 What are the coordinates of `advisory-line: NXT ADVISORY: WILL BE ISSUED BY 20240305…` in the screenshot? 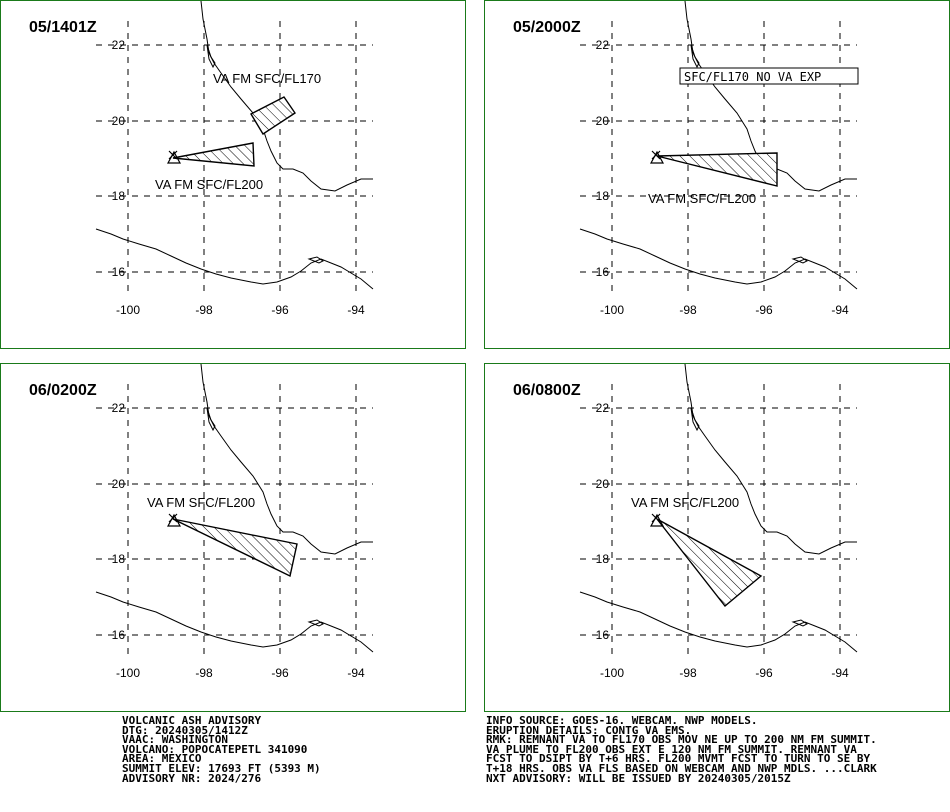 It's located at (638, 778).